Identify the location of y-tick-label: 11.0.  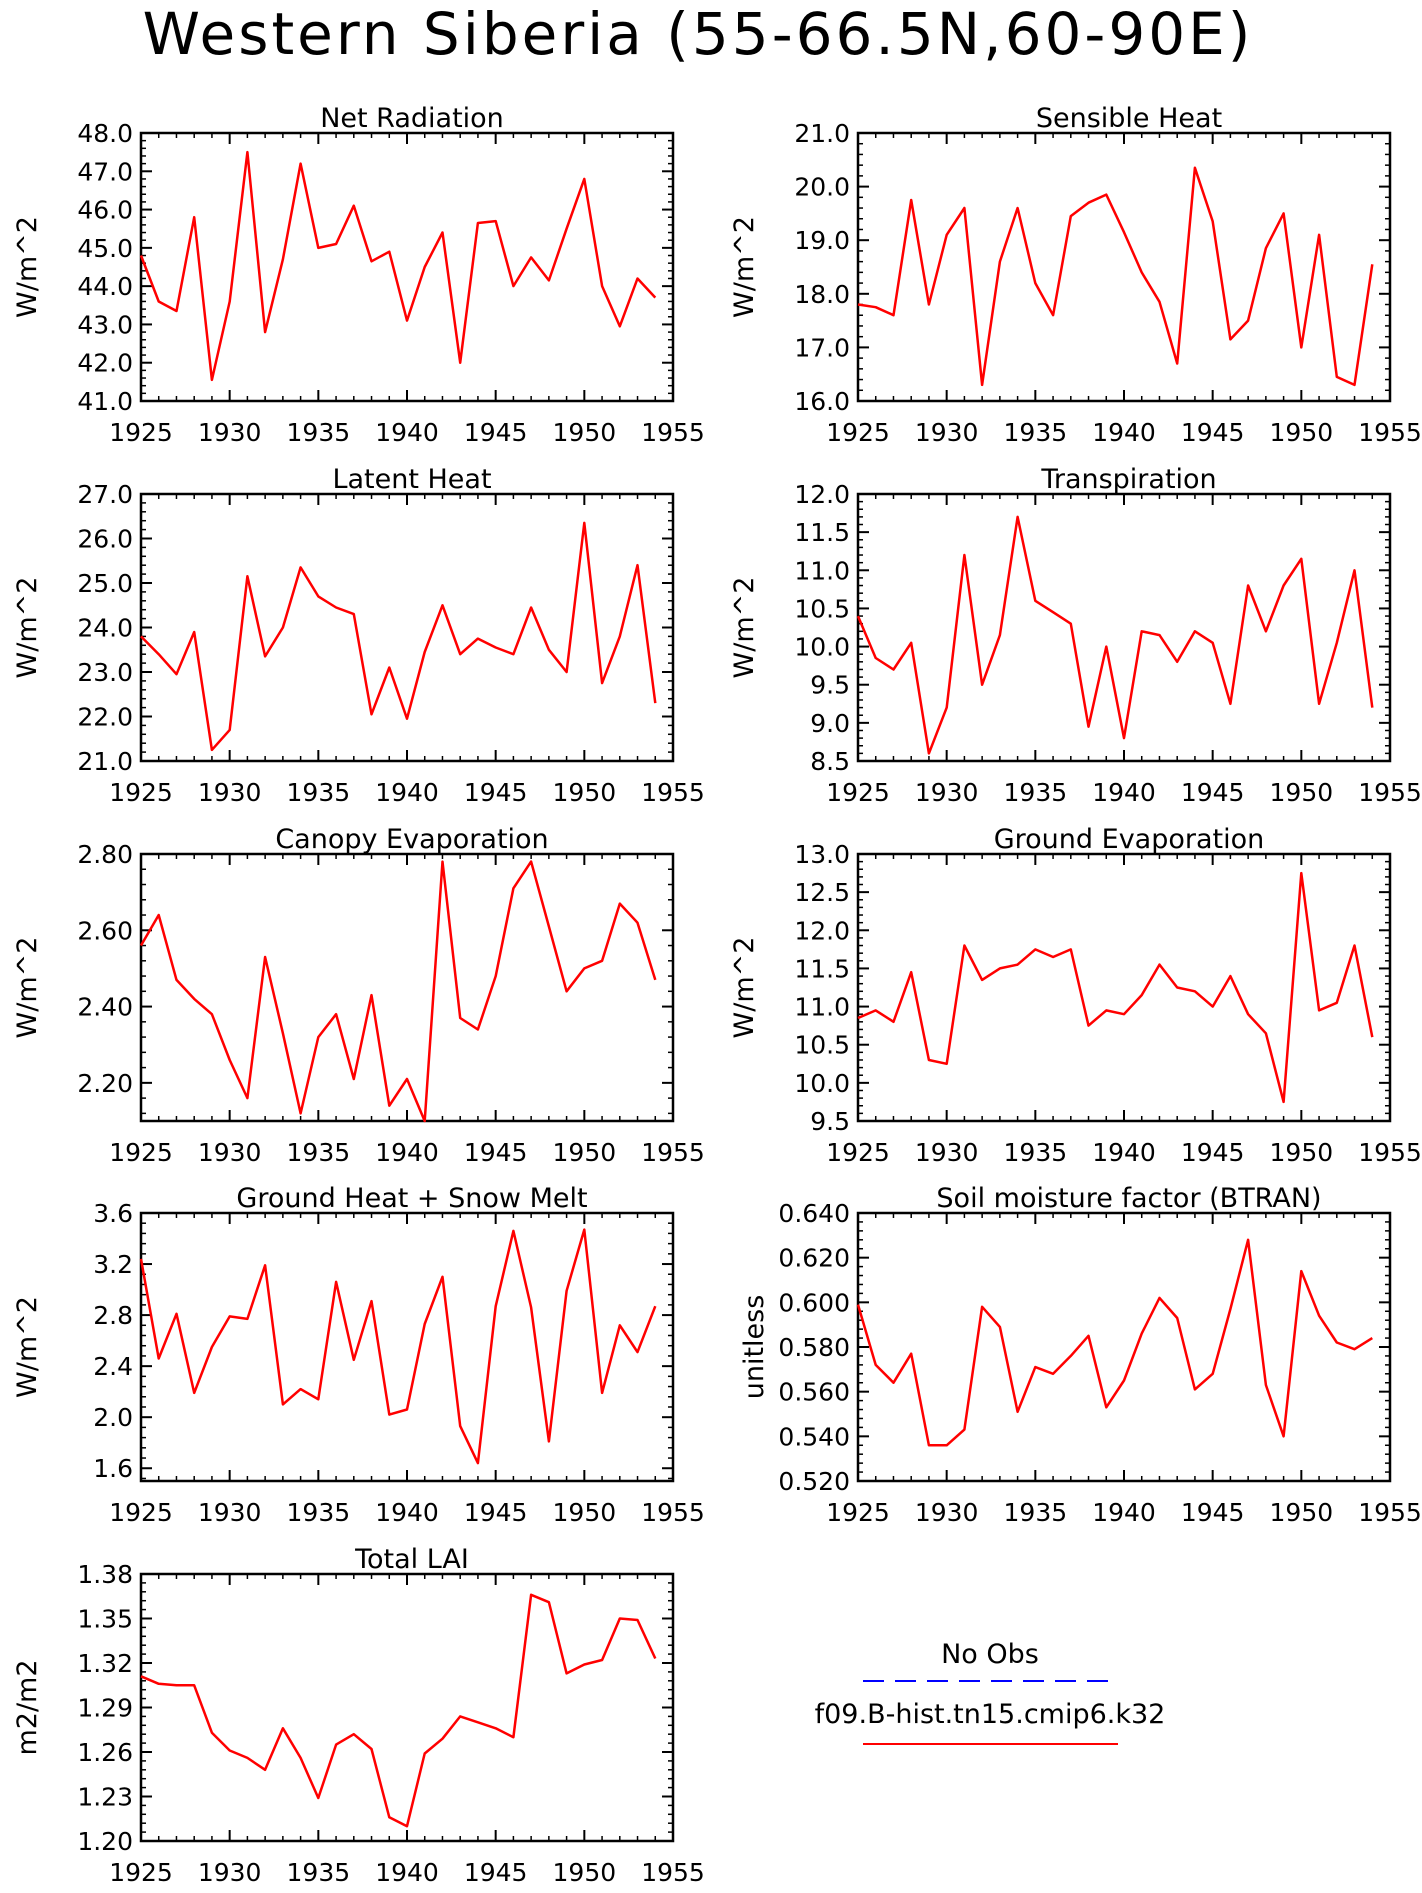
(822, 570).